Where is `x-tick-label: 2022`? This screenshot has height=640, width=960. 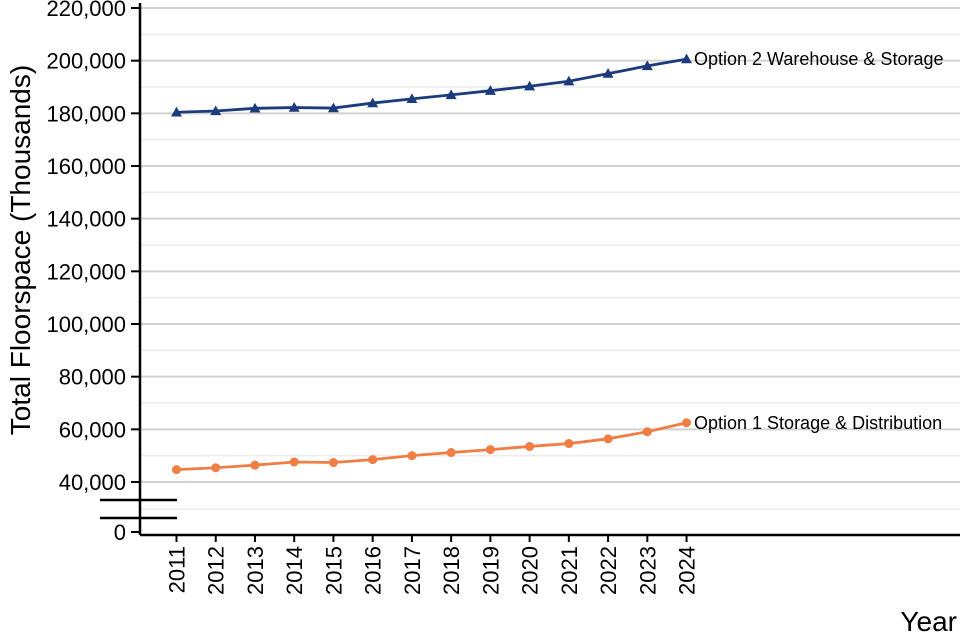
x-tick-label: 2022 is located at coordinates (608, 570).